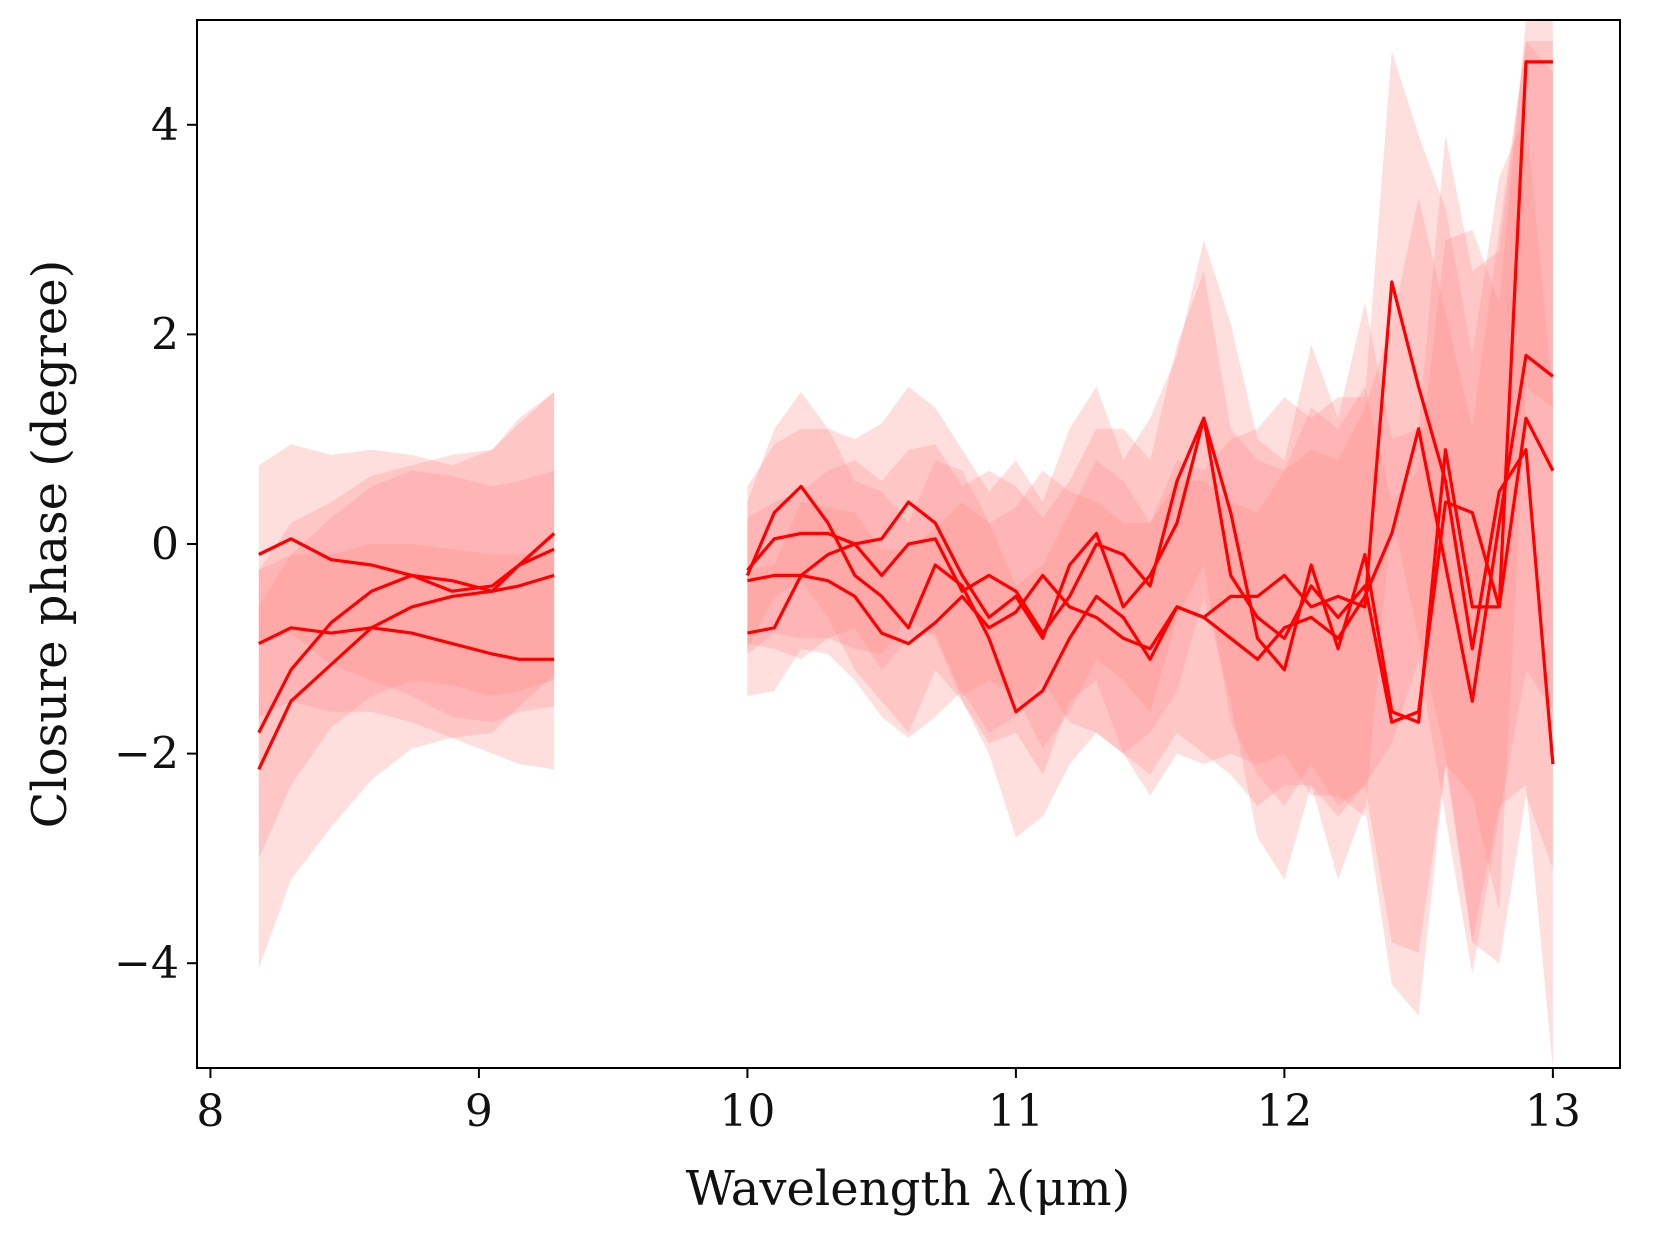 The image size is (1660, 1240). What do you see at coordinates (908, 1189) in the screenshot?
I see `x-axis-label: Wavelength λ(μm)` at bounding box center [908, 1189].